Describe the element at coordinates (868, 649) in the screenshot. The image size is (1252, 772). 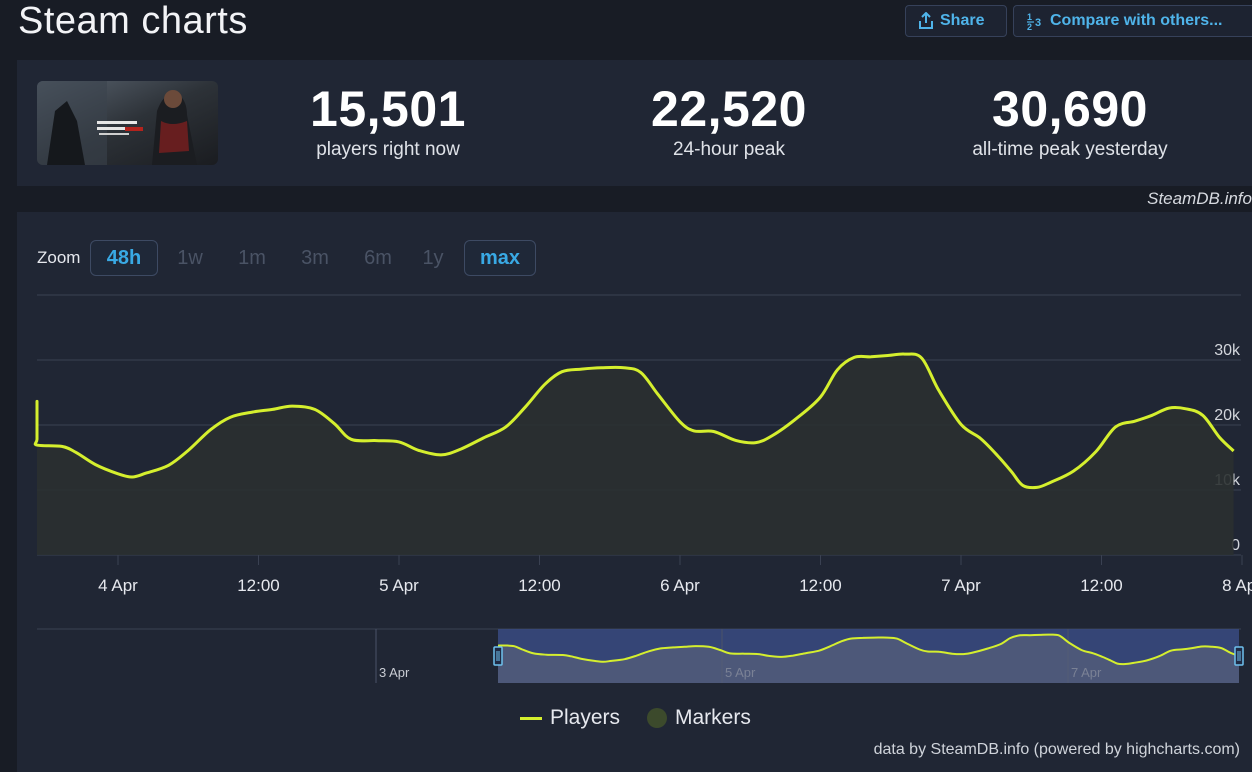
I see `navigator-series-line` at that location.